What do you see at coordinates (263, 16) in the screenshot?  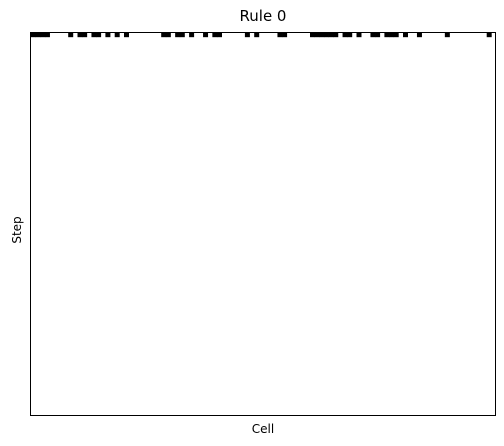 I see `chart-title: Rule 0` at bounding box center [263, 16].